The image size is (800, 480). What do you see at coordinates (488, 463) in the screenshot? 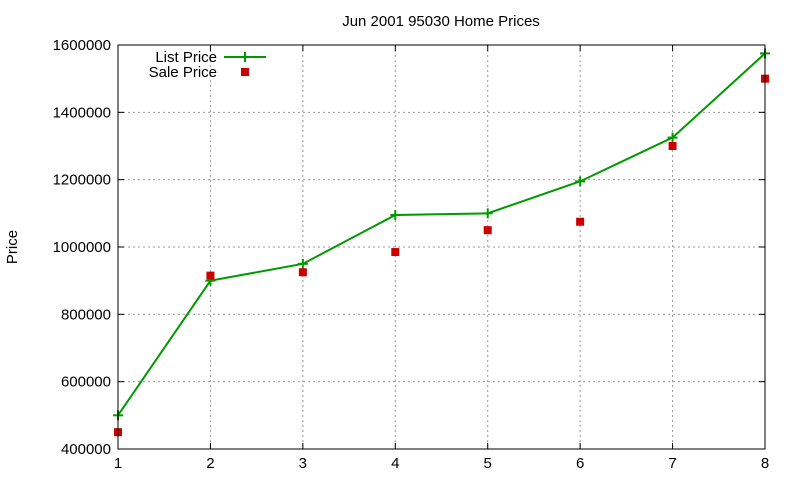
I see `x-tick-label: 5` at bounding box center [488, 463].